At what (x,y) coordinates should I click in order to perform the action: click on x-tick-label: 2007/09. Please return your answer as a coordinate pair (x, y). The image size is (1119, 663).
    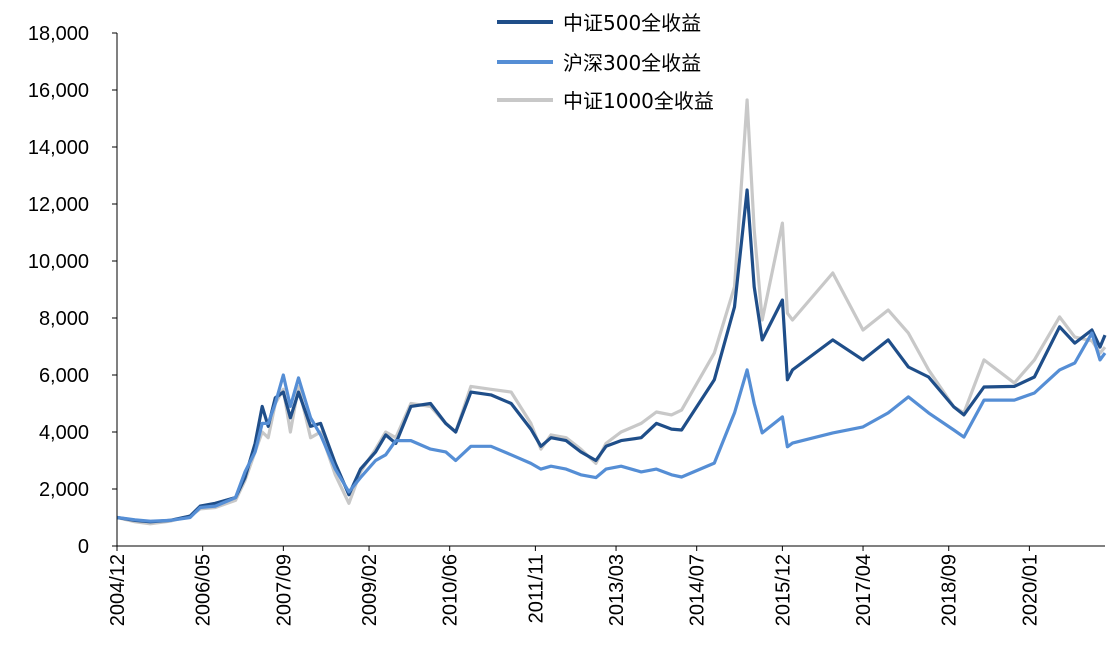
    Looking at the image, I should click on (284, 590).